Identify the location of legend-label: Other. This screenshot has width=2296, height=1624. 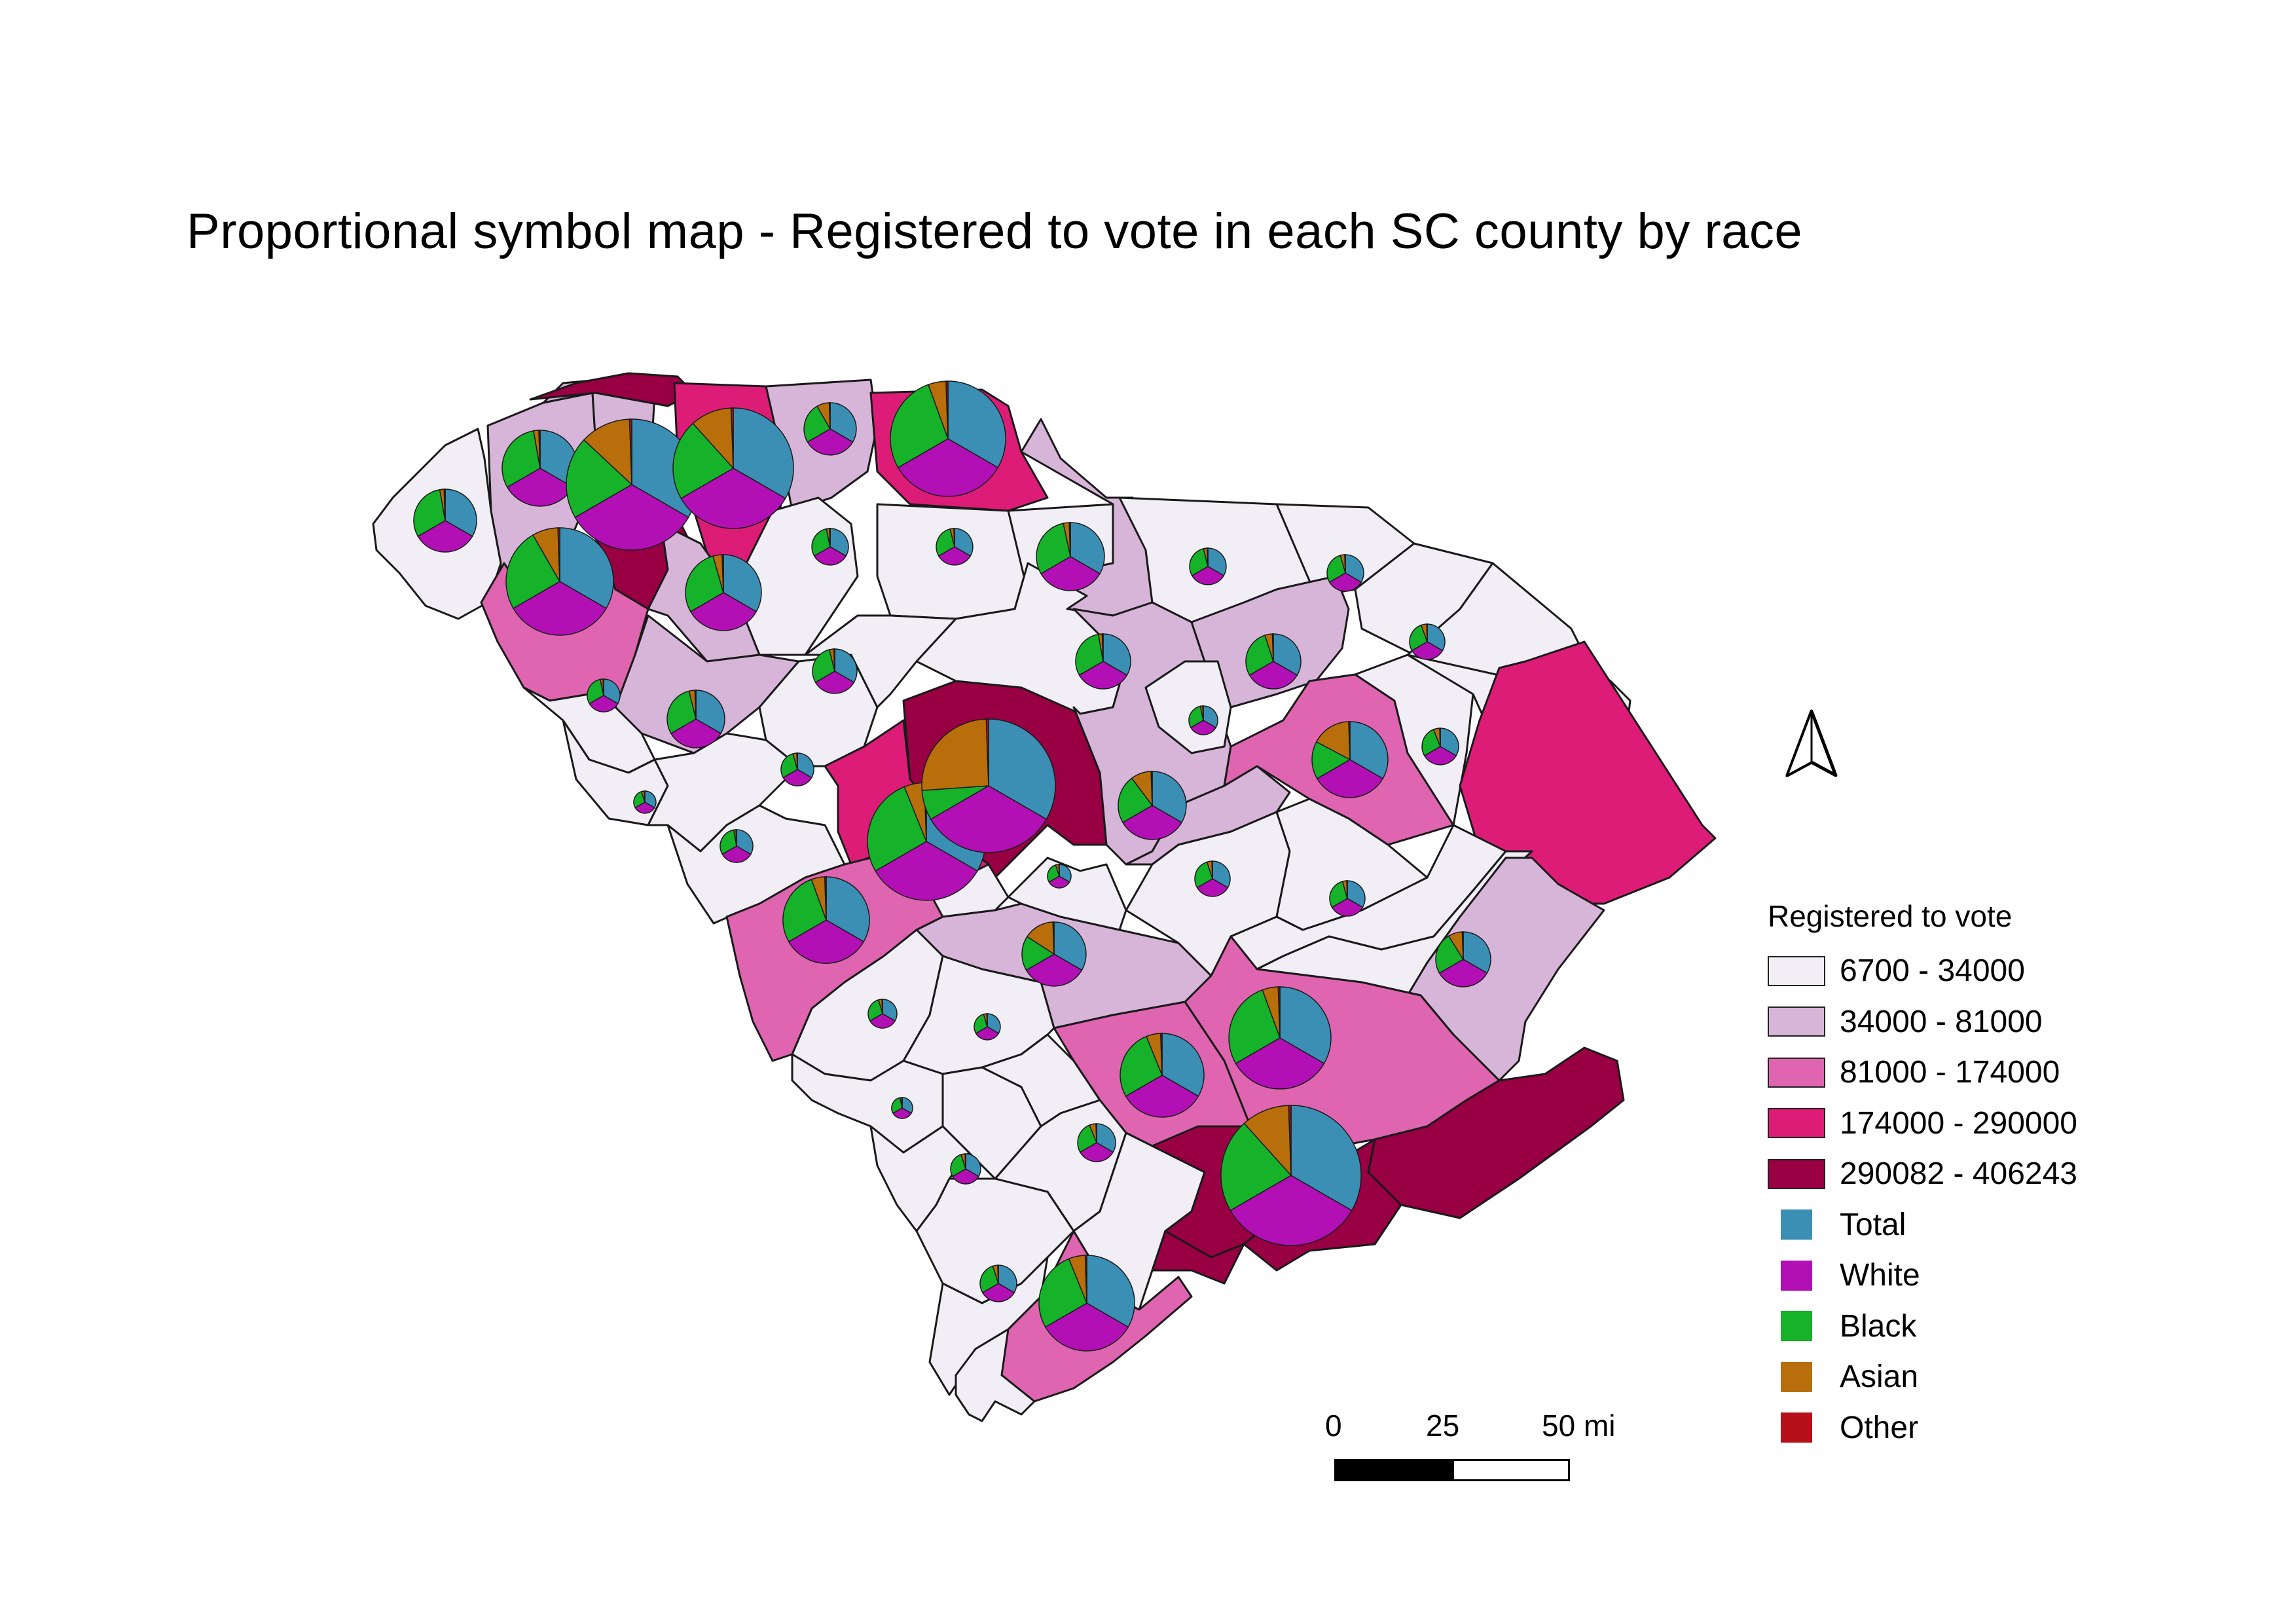
(1879, 1427).